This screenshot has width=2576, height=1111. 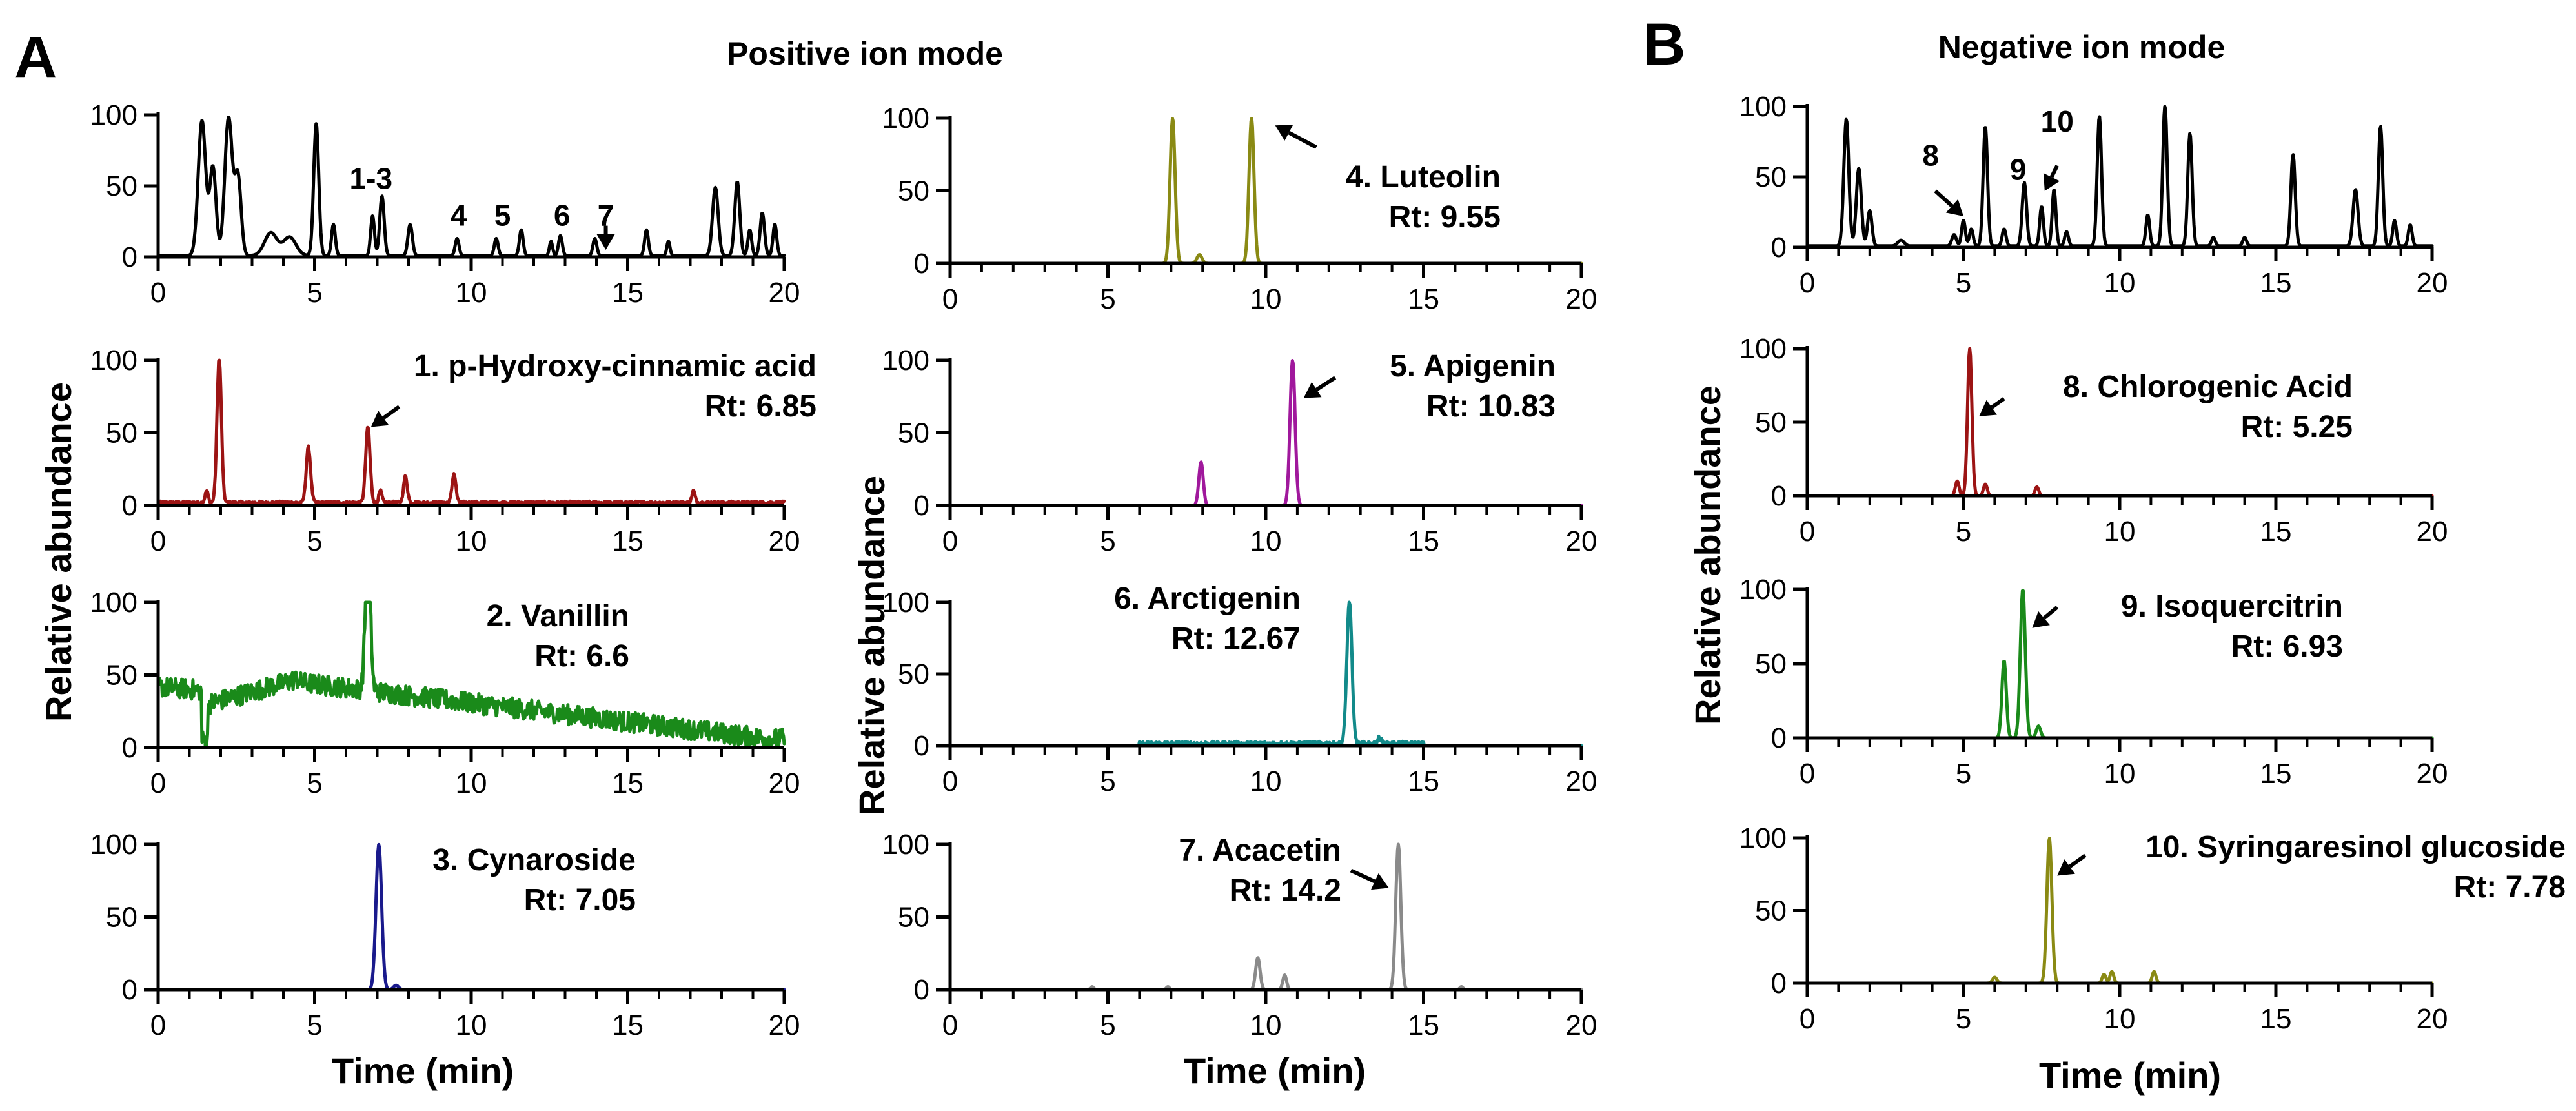 What do you see at coordinates (558, 616) in the screenshot?
I see `compound-name: 2. Vanillin` at bounding box center [558, 616].